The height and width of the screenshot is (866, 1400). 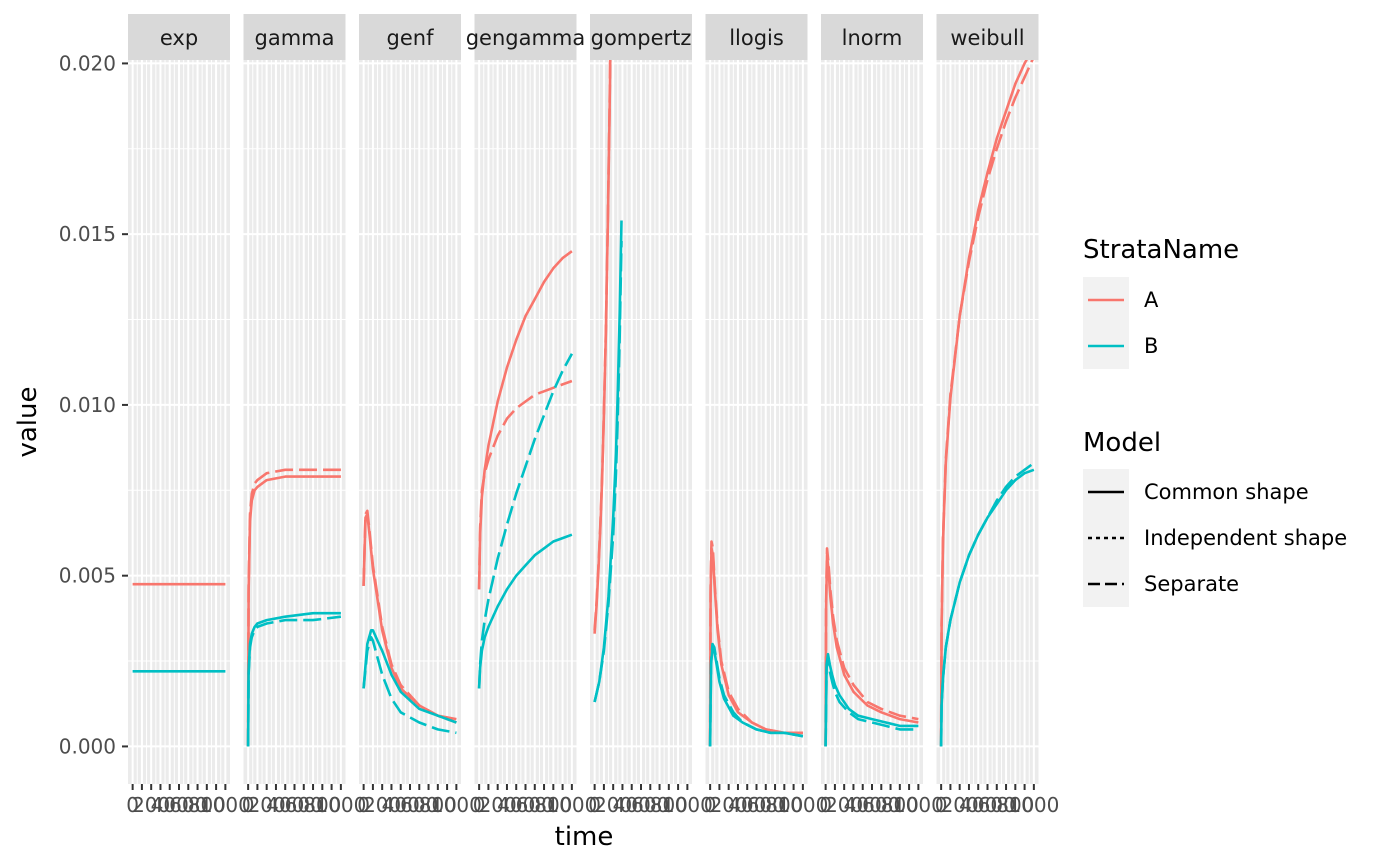 I want to click on x-axis-title: time, so click(x=584, y=837).